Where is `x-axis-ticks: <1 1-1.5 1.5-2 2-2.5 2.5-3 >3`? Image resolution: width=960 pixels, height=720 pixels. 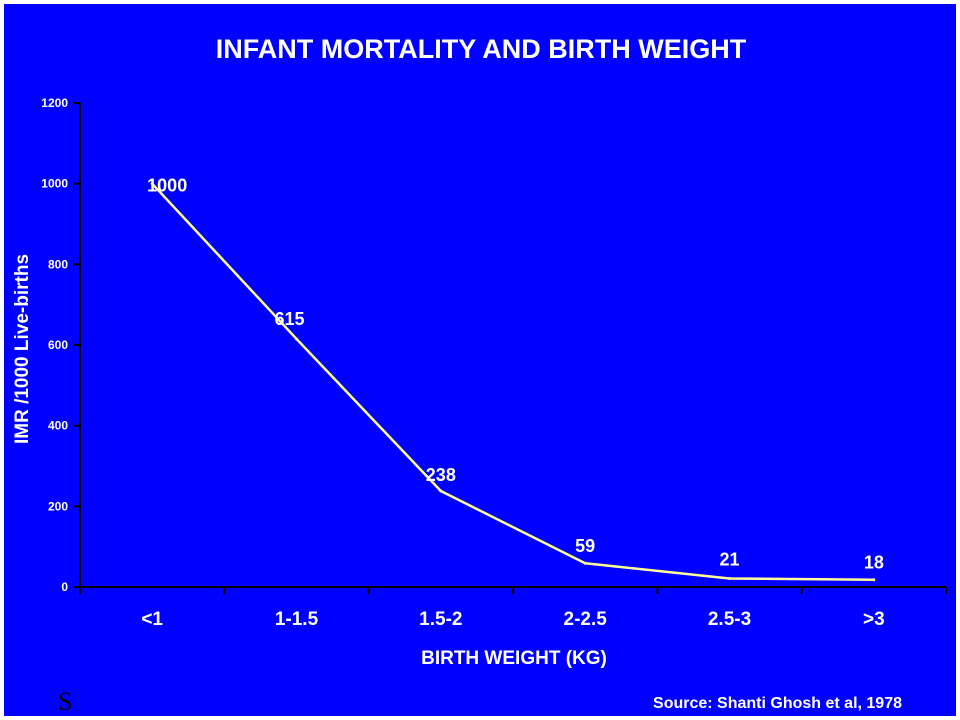 x-axis-ticks: <1 1-1.5 1.5-2 2-2.5 2.5-3 >3 is located at coordinates (513, 608).